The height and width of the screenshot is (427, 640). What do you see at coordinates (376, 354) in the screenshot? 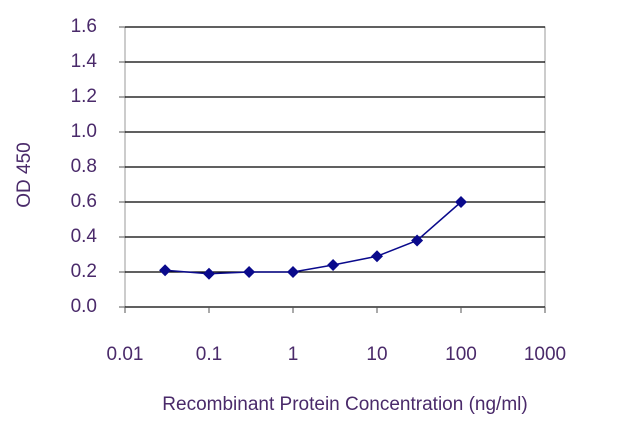
I see `x-tick-label: 10` at bounding box center [376, 354].